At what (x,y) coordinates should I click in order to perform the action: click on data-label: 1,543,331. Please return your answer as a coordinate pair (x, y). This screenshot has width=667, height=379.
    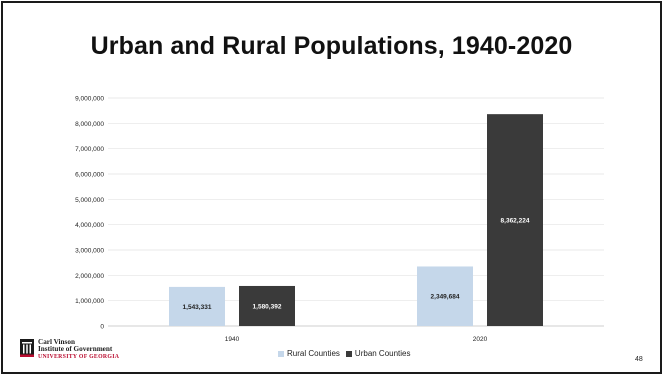
    Looking at the image, I should click on (197, 307).